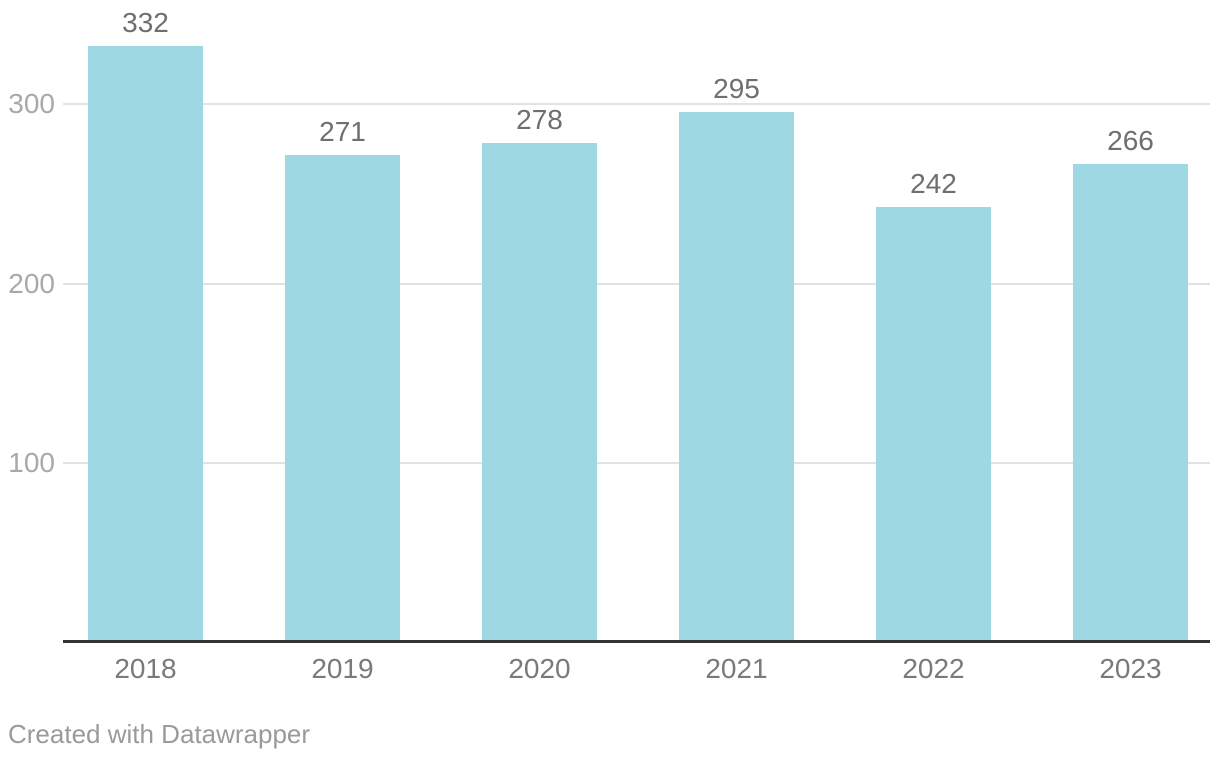 The height and width of the screenshot is (758, 1220). Describe the element at coordinates (636, 641) in the screenshot. I see `x-axis-line` at that location.